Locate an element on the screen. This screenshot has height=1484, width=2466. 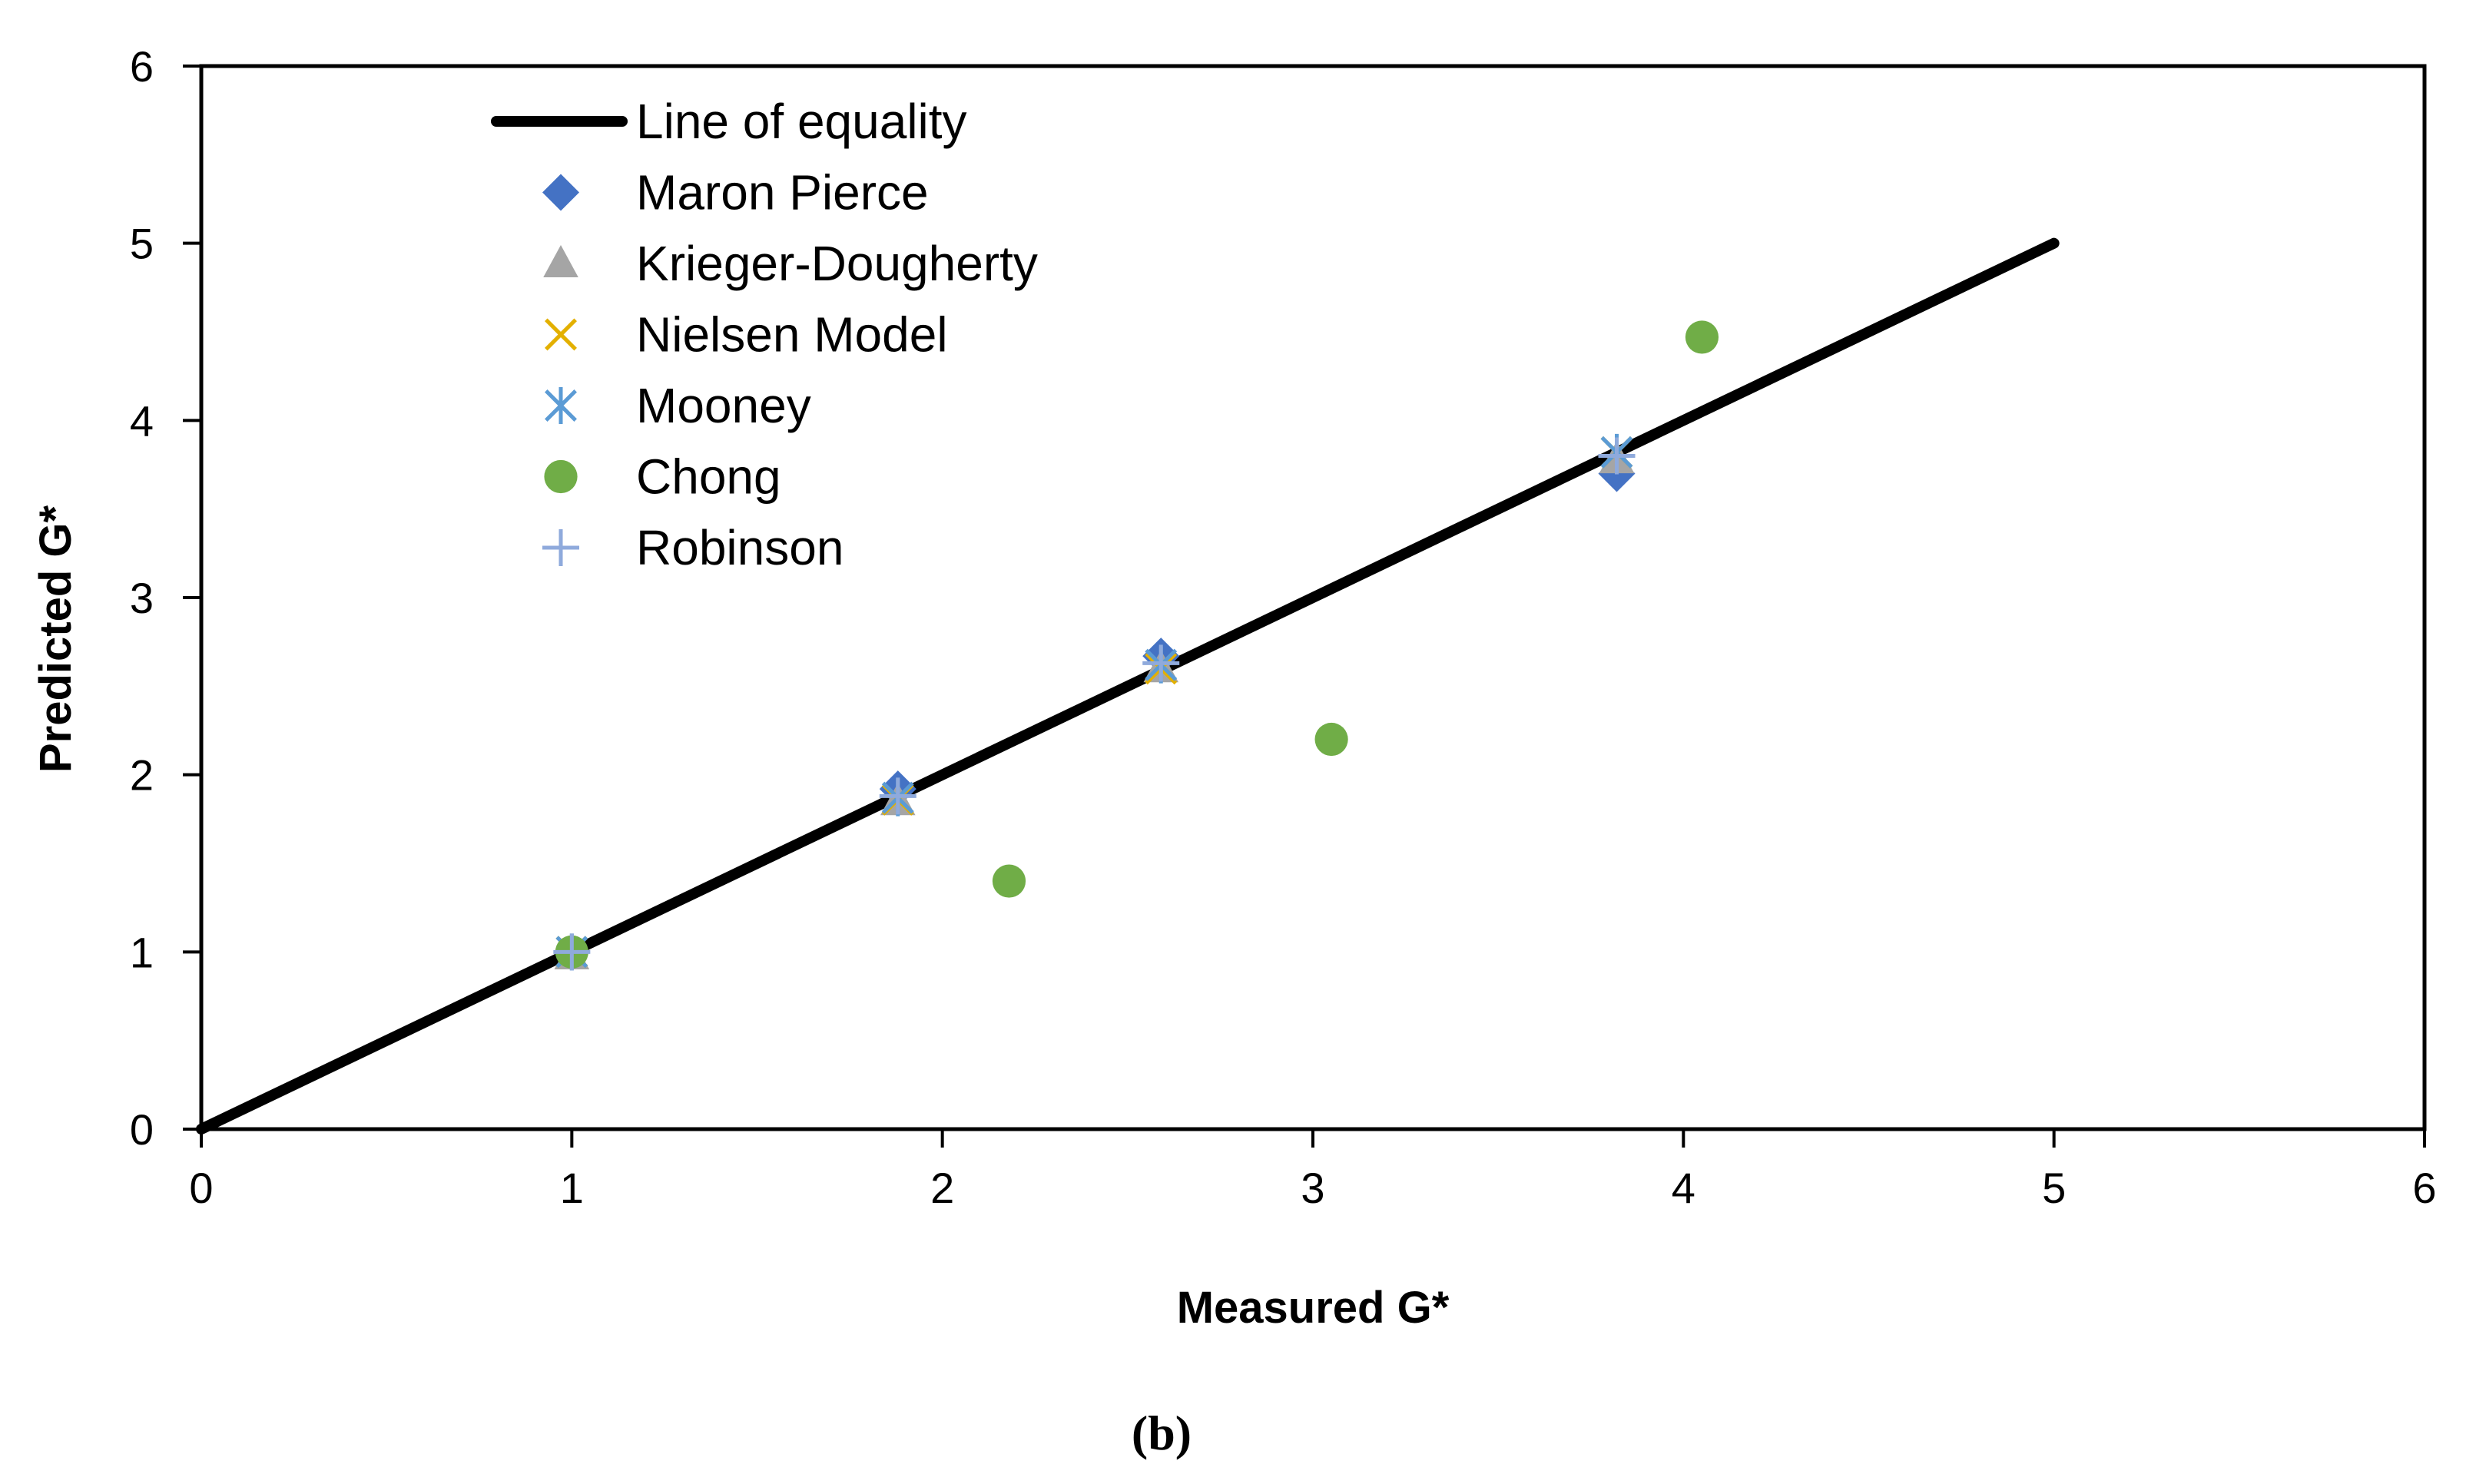
legend-label-krieger-dougherty: Krieger-Dougherty is located at coordinates (837, 263).